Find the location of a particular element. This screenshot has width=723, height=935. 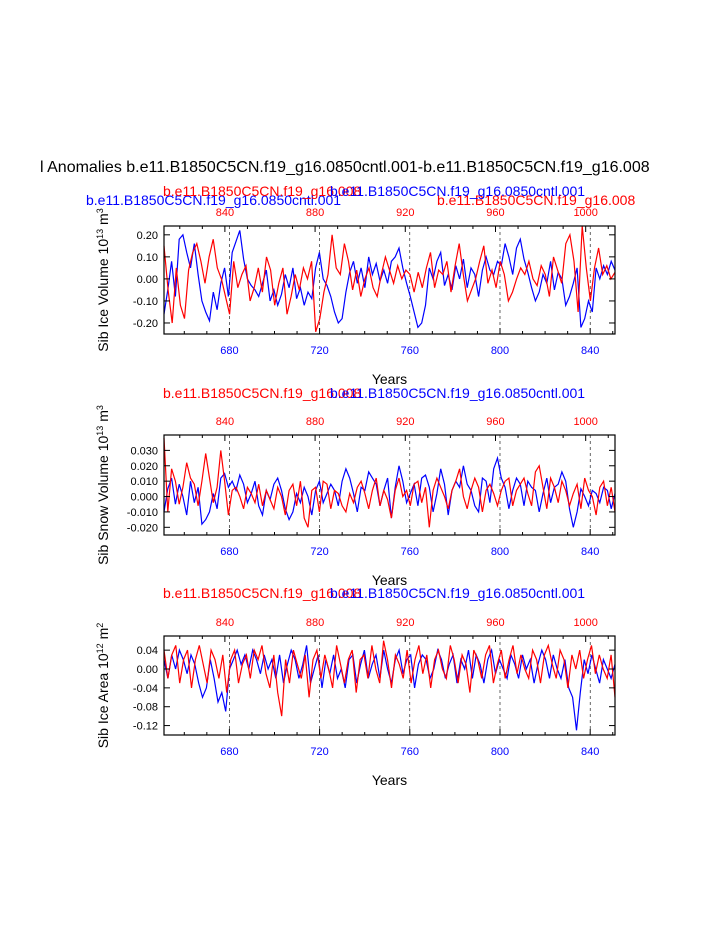

y-axis-title-unit-exponent: 2 is located at coordinates (100, 625).